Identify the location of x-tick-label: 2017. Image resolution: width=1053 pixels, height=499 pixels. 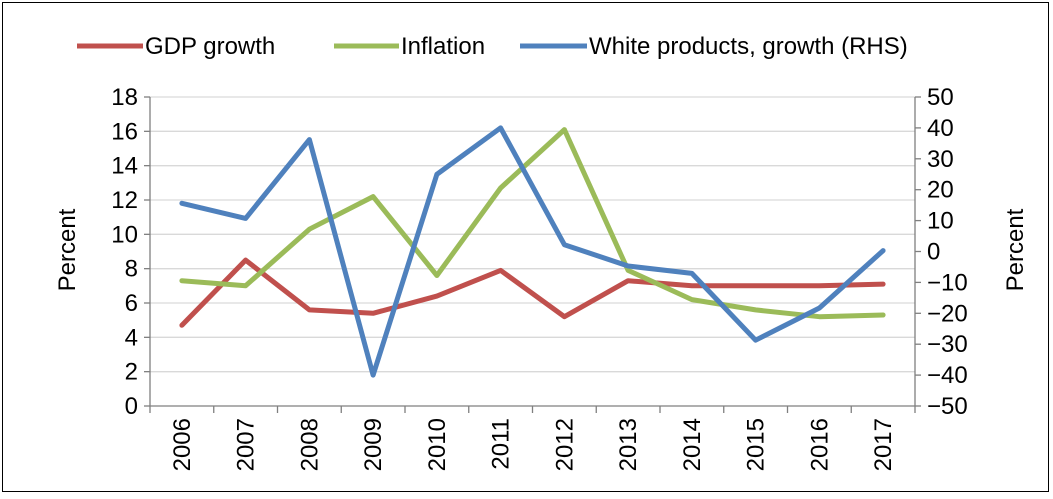
(883, 444).